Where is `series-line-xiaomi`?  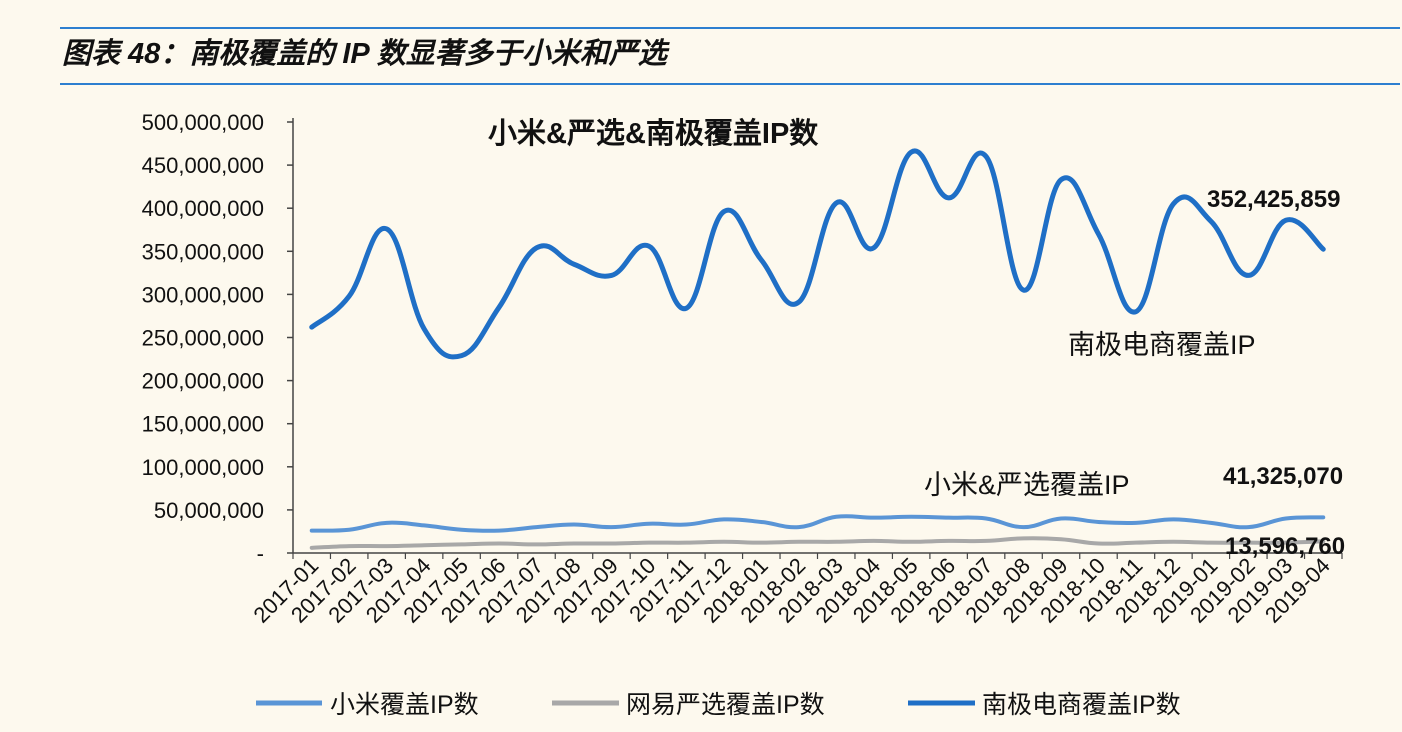 series-line-xiaomi is located at coordinates (817, 523).